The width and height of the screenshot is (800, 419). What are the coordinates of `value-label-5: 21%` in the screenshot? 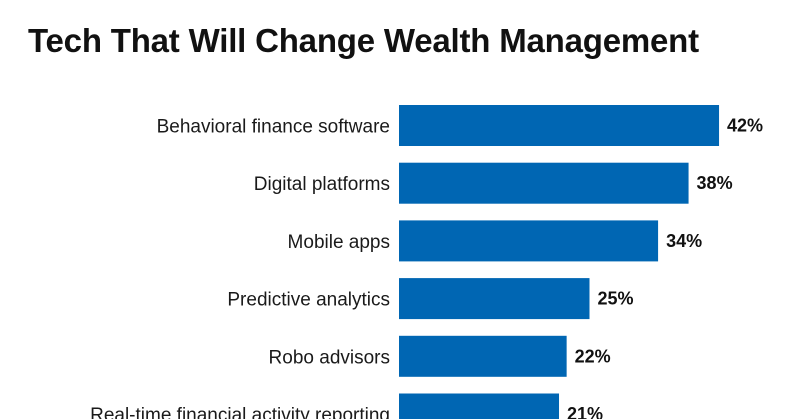 It's located at (585, 411).